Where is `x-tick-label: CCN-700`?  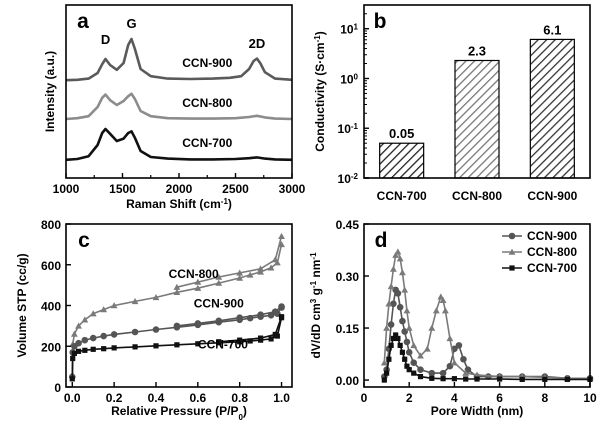 x-tick-label: CCN-700 is located at coordinates (402, 196).